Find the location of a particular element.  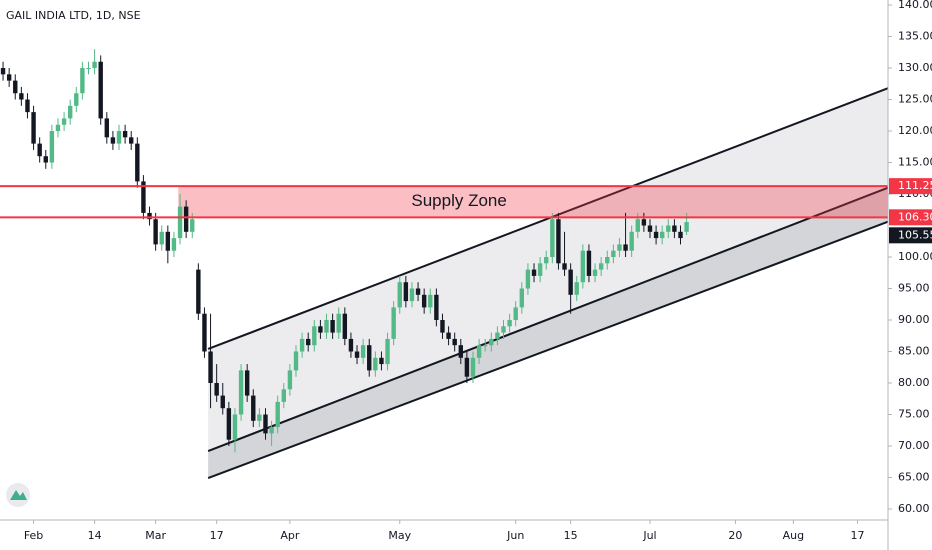

x-tick-label: Apr is located at coordinates (290, 535).